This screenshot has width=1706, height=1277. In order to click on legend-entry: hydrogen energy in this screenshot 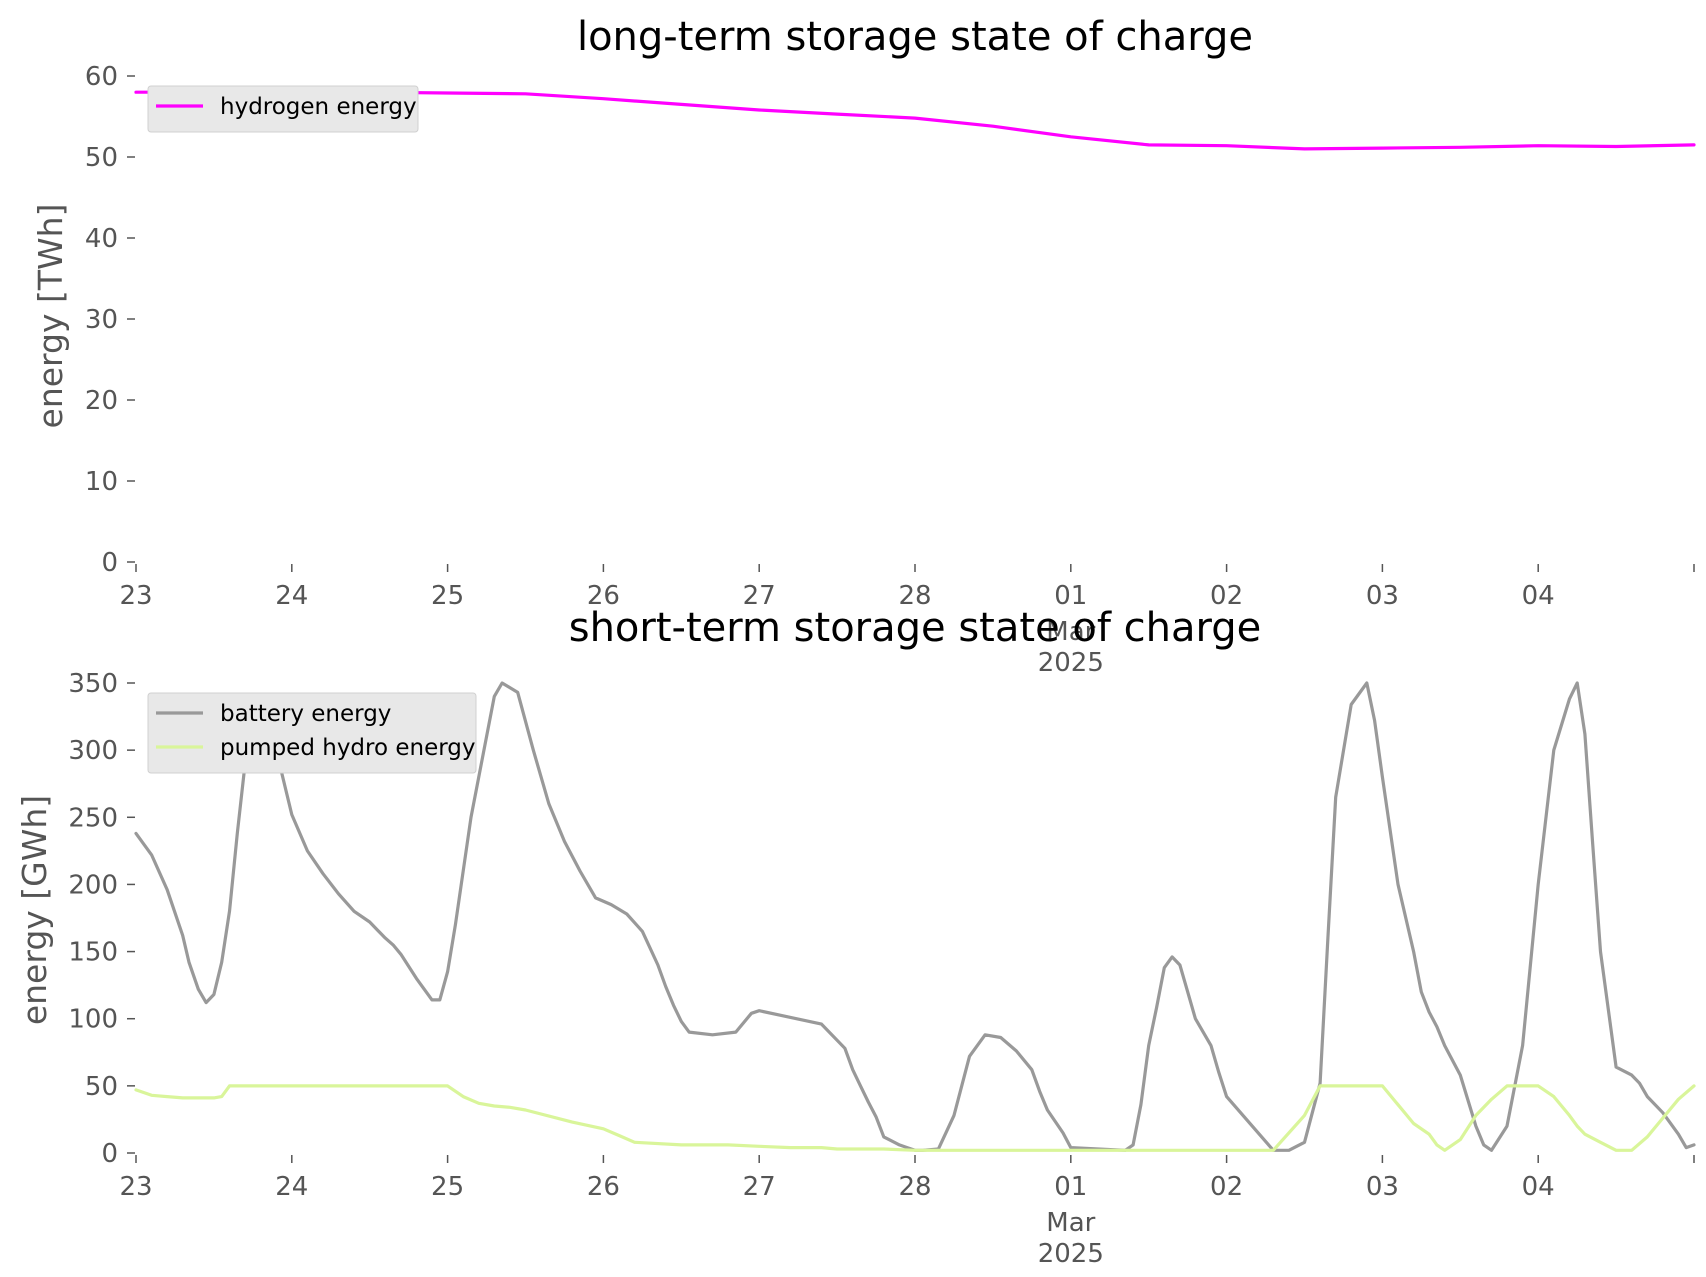, I will do `click(318, 107)`.